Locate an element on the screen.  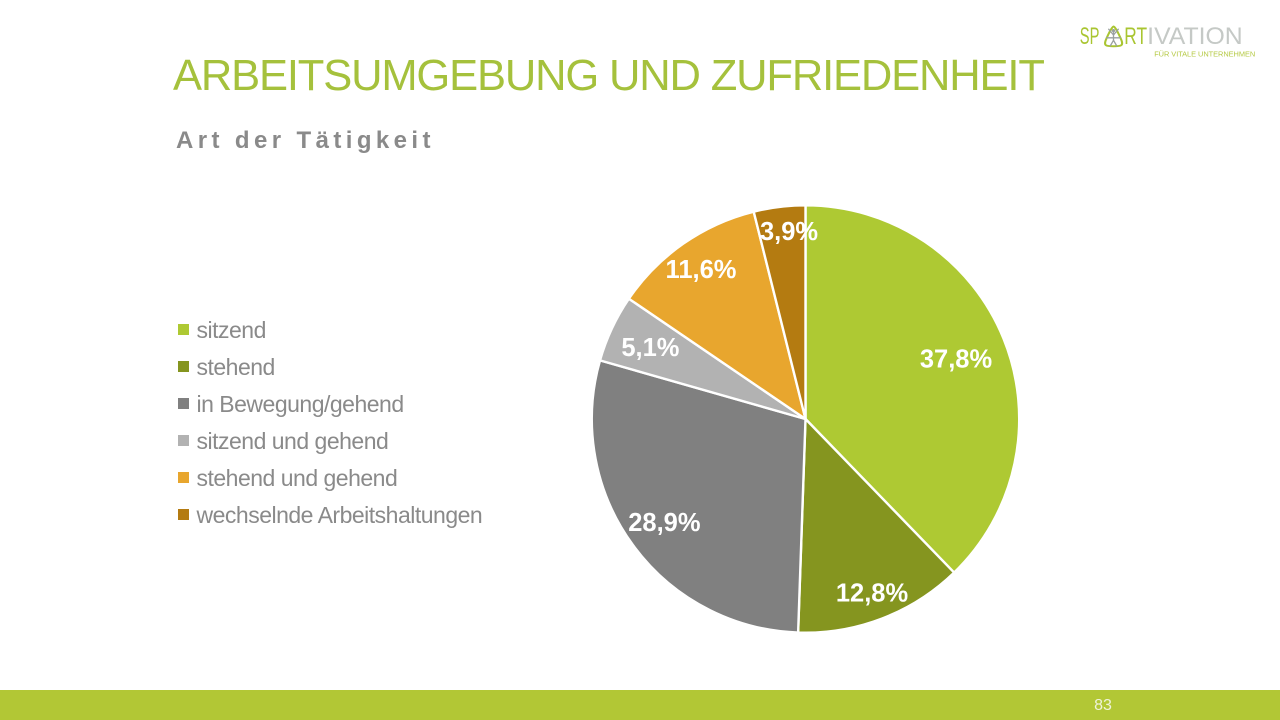
svg-text: 11,6% is located at coordinates (701, 270).